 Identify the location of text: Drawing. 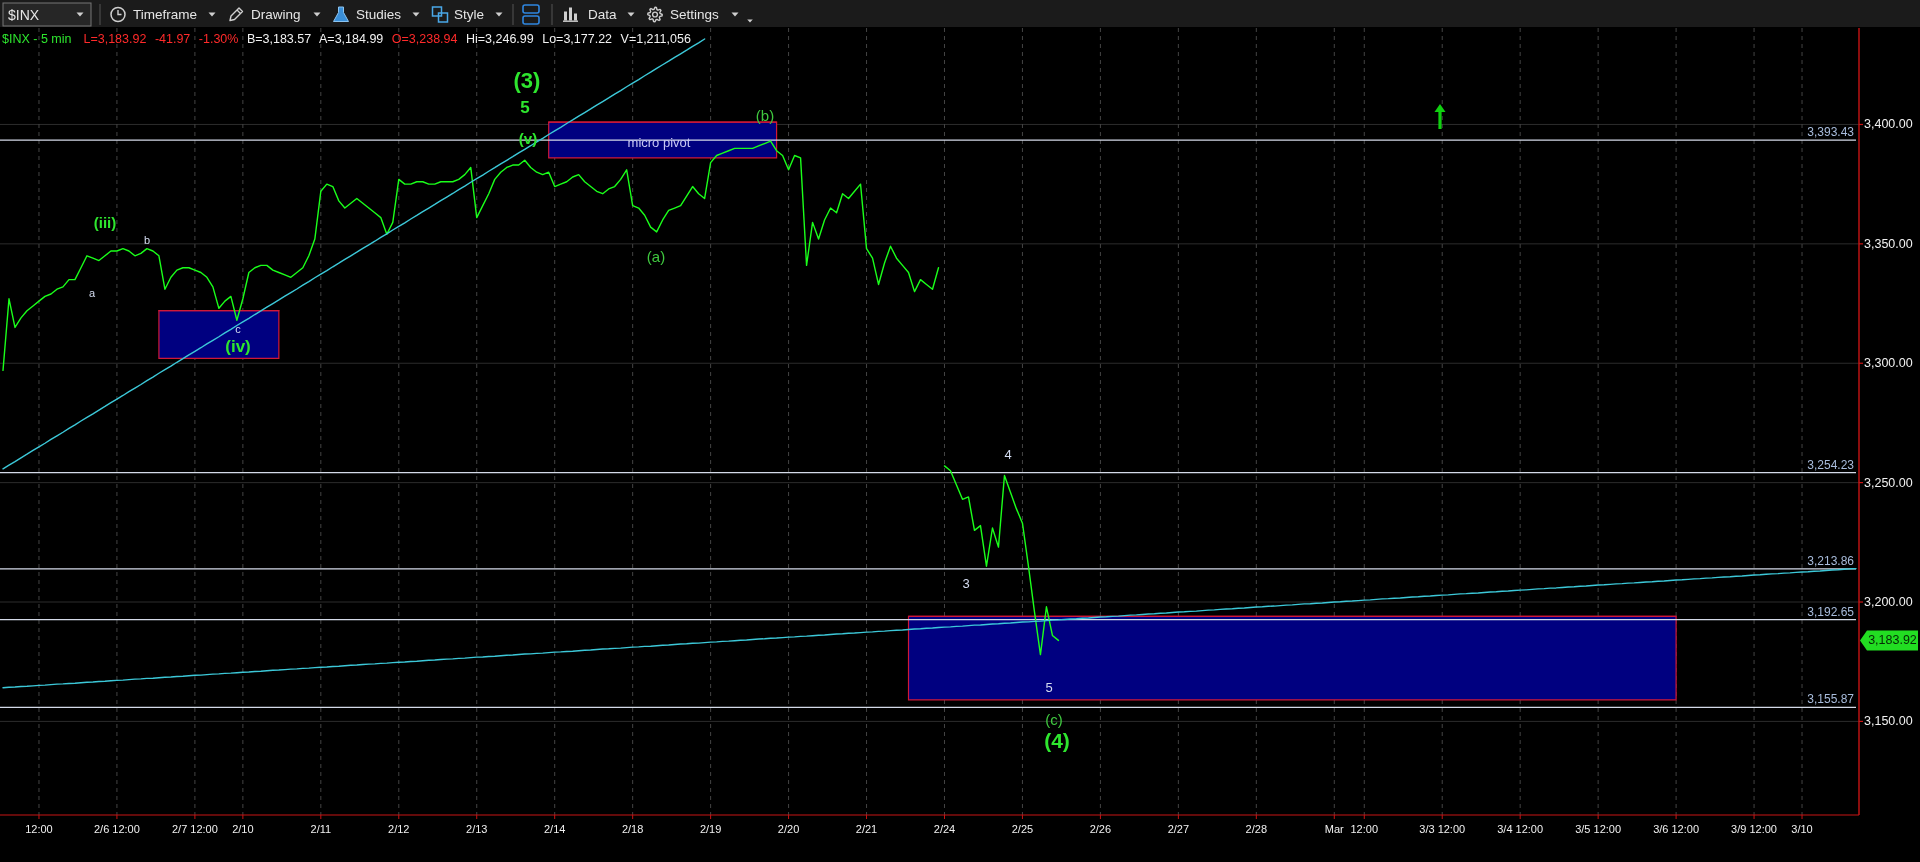
(276, 14).